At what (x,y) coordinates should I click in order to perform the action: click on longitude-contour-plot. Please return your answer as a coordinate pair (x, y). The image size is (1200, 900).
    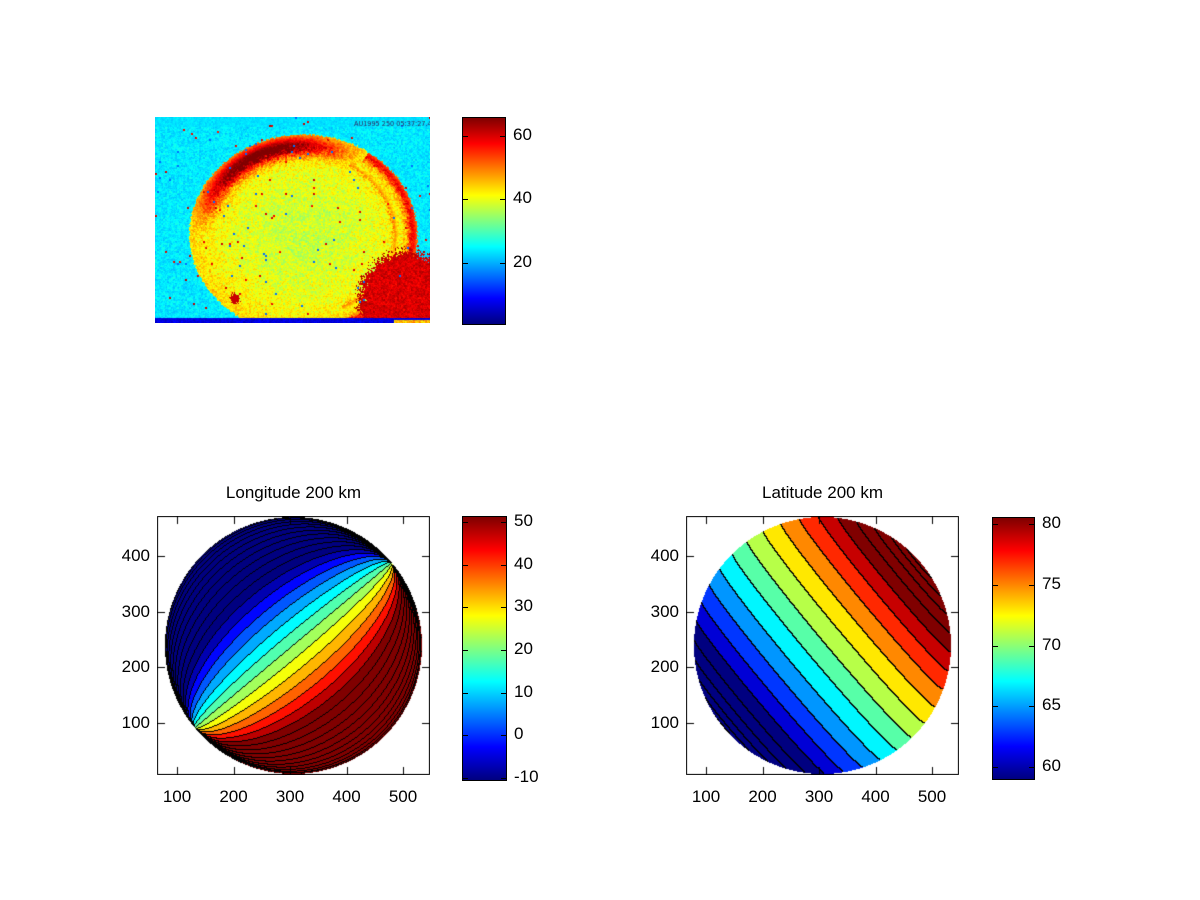
    Looking at the image, I should click on (293, 645).